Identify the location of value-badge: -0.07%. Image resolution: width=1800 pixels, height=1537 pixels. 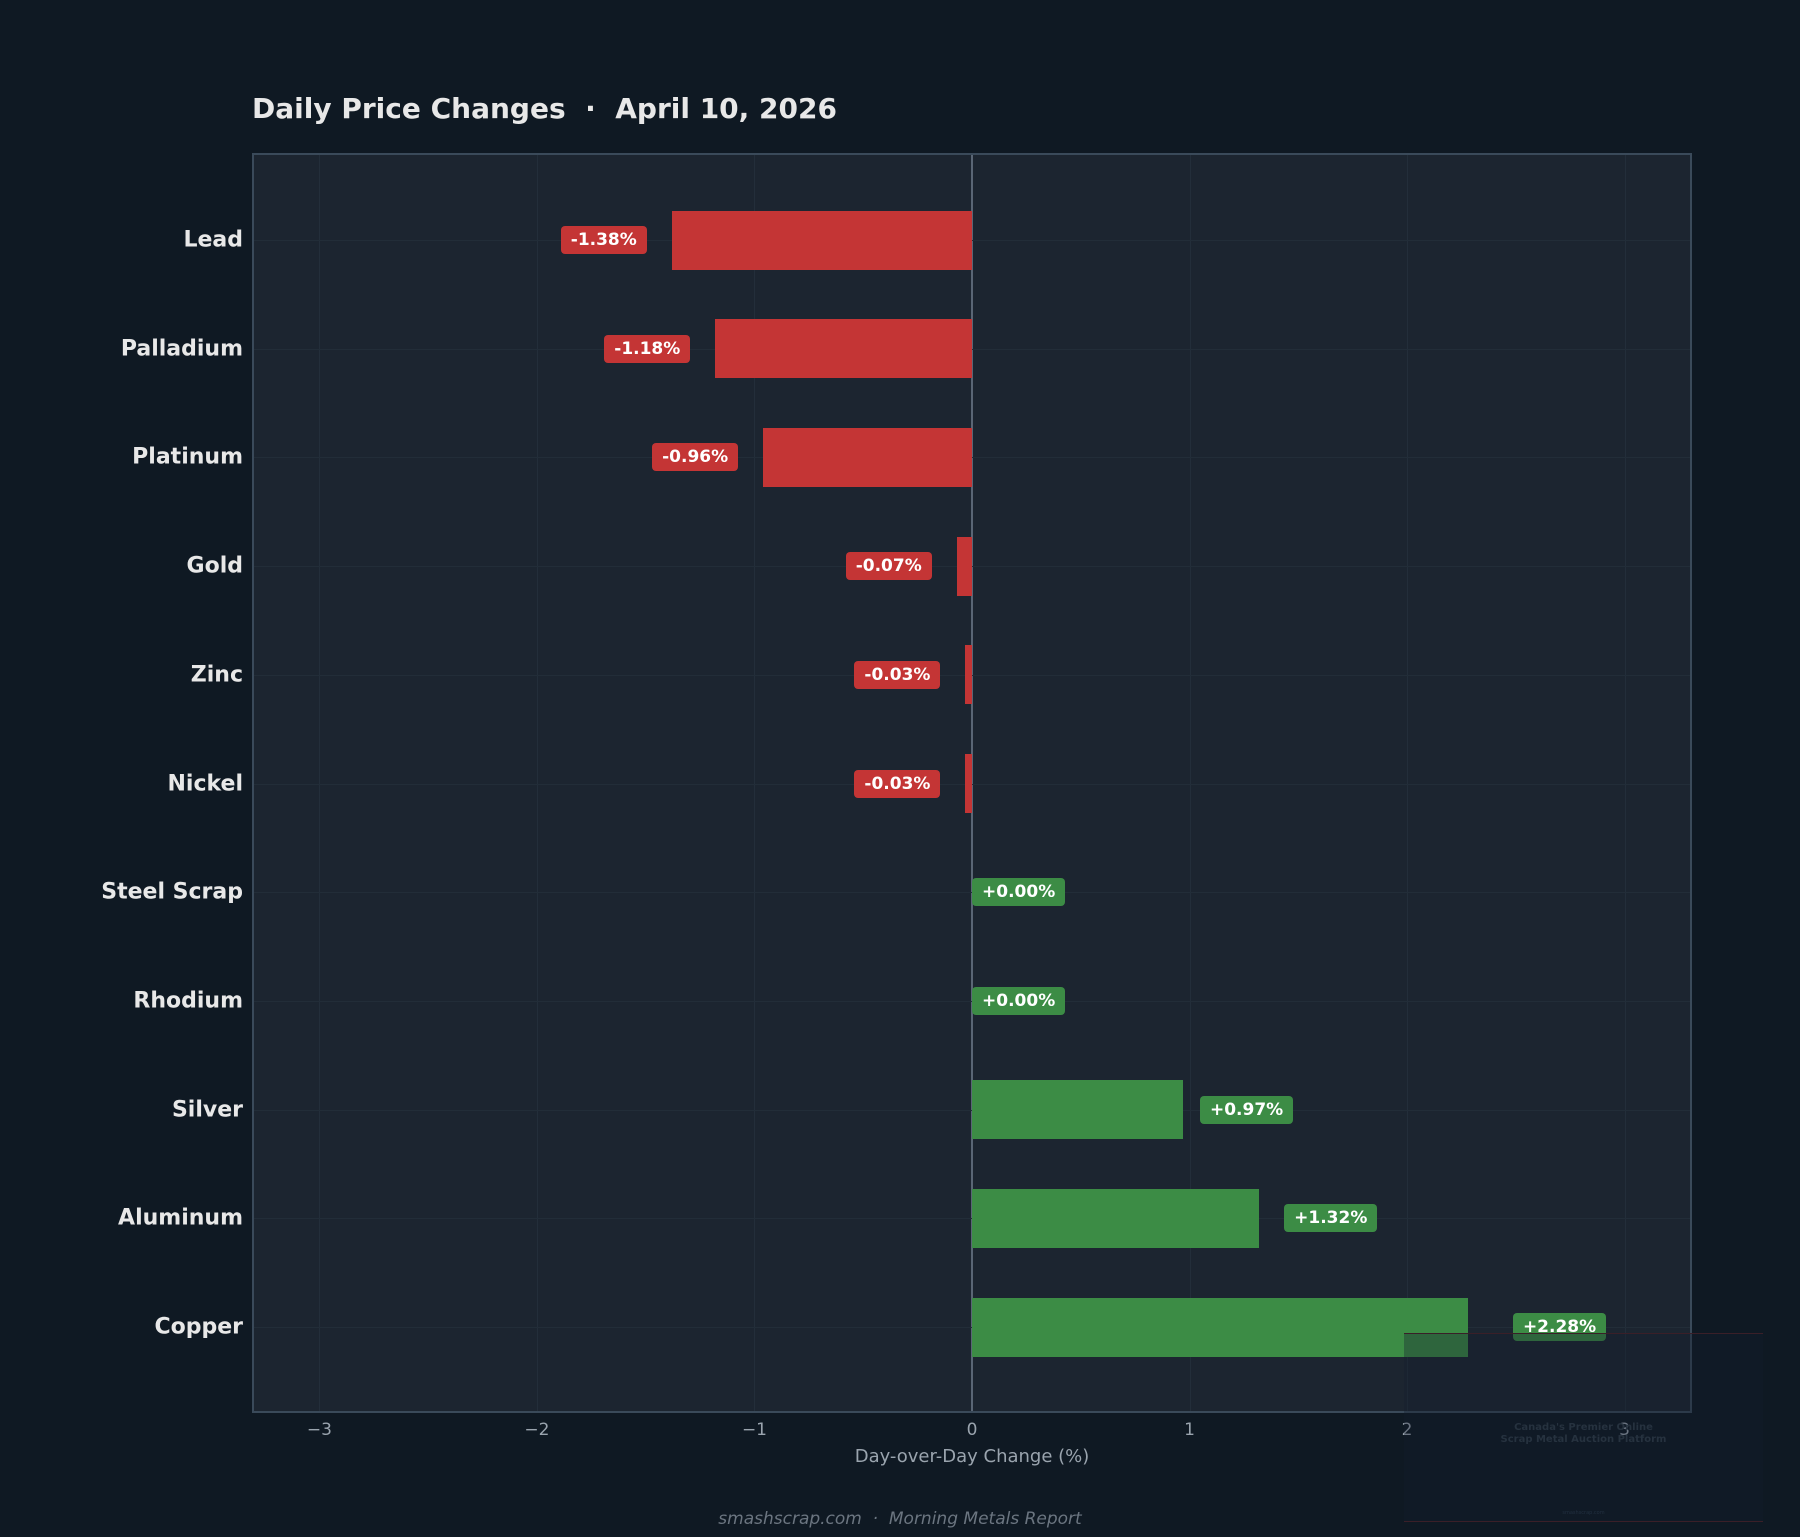
(888, 566).